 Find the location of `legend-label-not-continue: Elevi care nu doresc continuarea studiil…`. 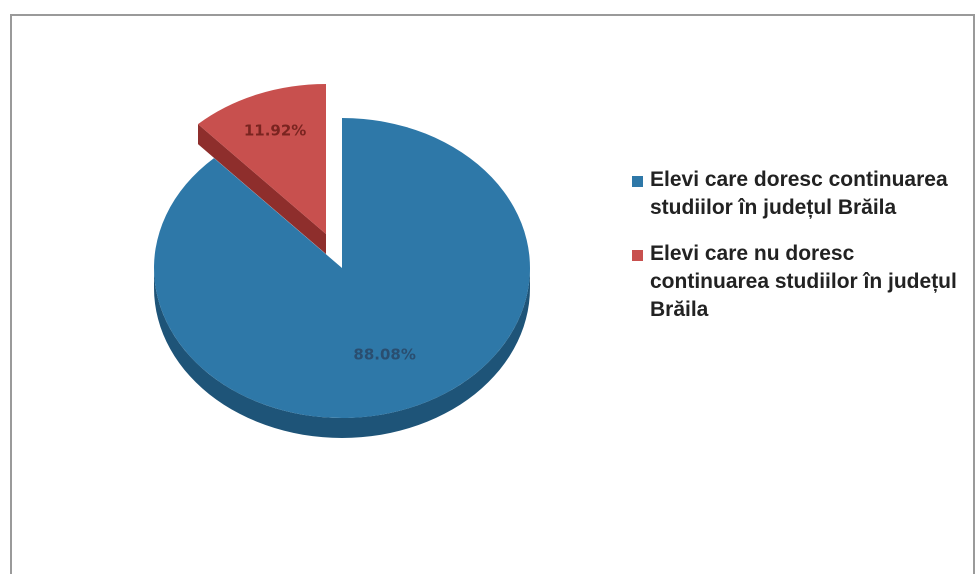

legend-label-not-continue: Elevi care nu doresc continuarea studiil… is located at coordinates (803, 281).